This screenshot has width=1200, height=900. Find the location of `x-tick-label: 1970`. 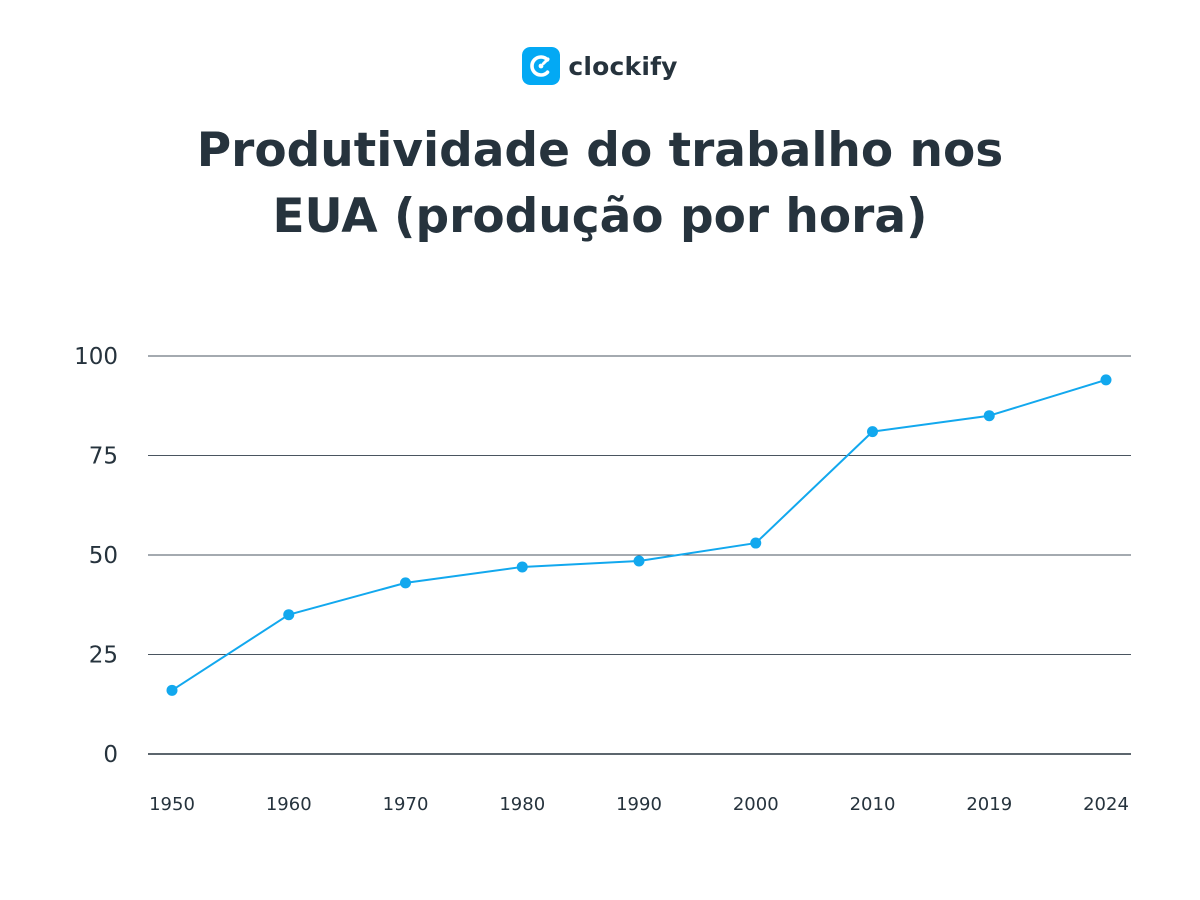

x-tick-label: 1970 is located at coordinates (406, 804).